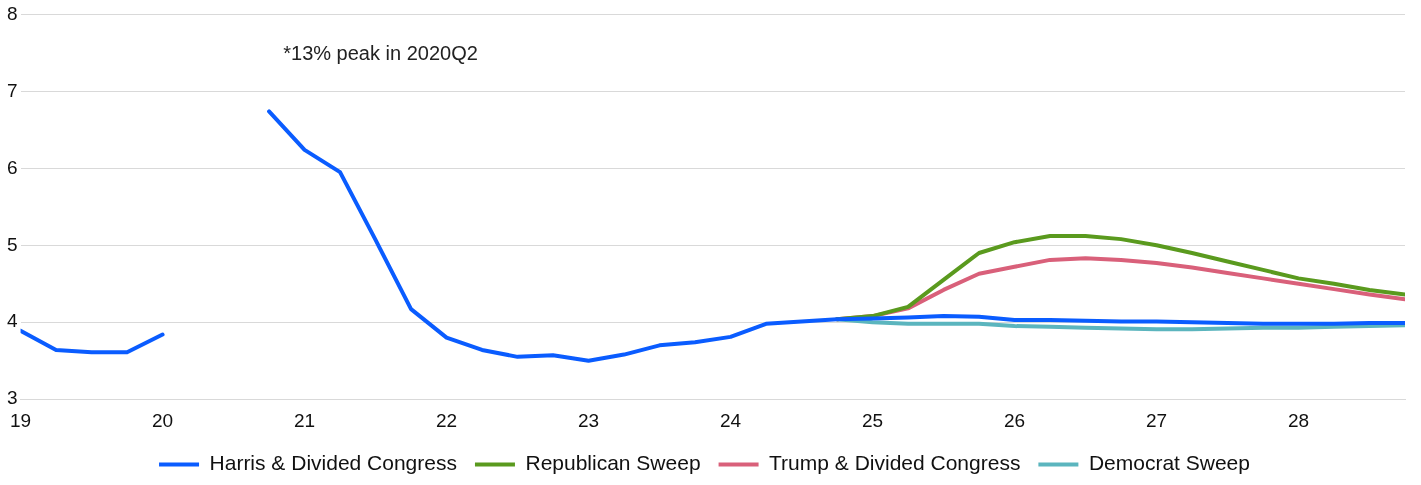 The image size is (1421, 485). What do you see at coordinates (333, 463) in the screenshot?
I see `legend-label: Harris & Divided Congress` at bounding box center [333, 463].